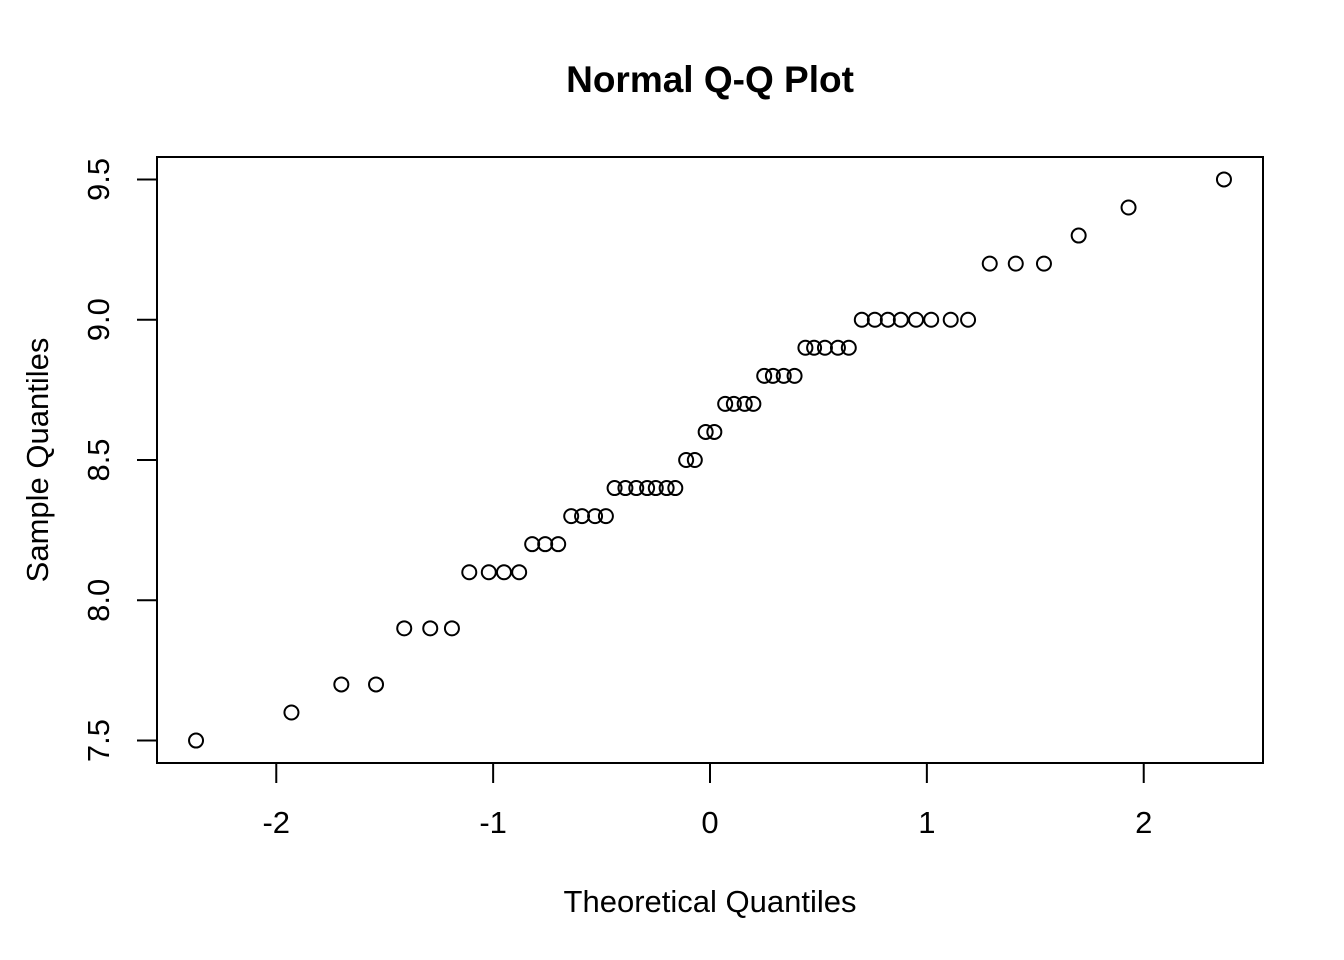  Describe the element at coordinates (710, 79) in the screenshot. I see `chart-title: Normal Q-Q Plot` at that location.